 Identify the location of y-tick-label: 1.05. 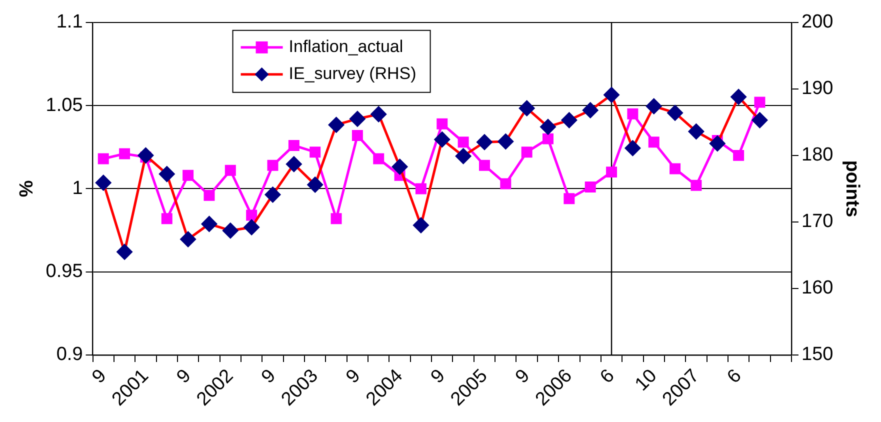
(64, 105).